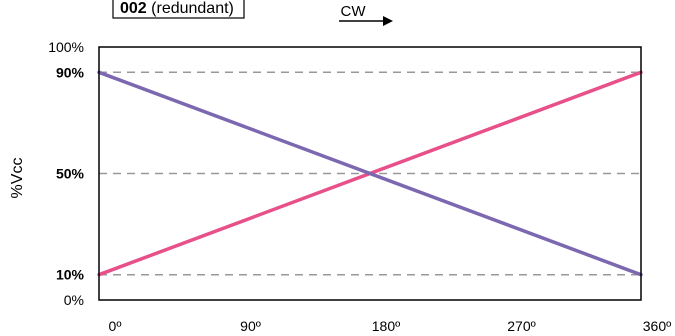  What do you see at coordinates (115, 326) in the screenshot?
I see `x-tick-label: 0º` at bounding box center [115, 326].